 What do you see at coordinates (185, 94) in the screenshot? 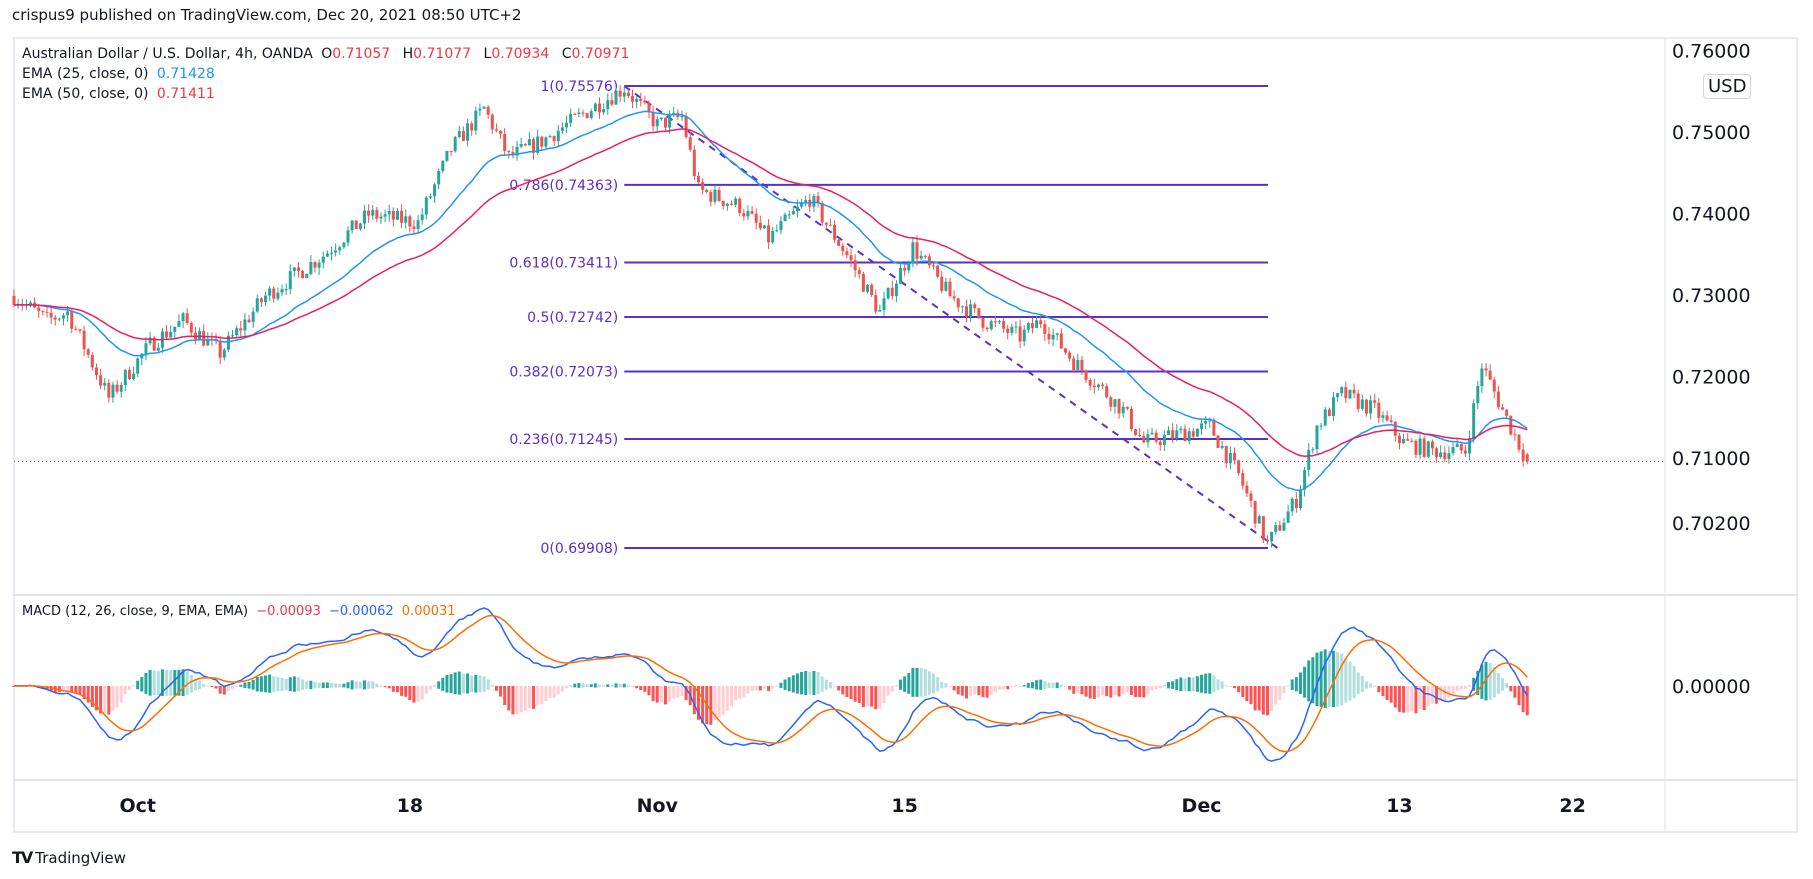
I see `ema50-value: 0.71411` at bounding box center [185, 94].